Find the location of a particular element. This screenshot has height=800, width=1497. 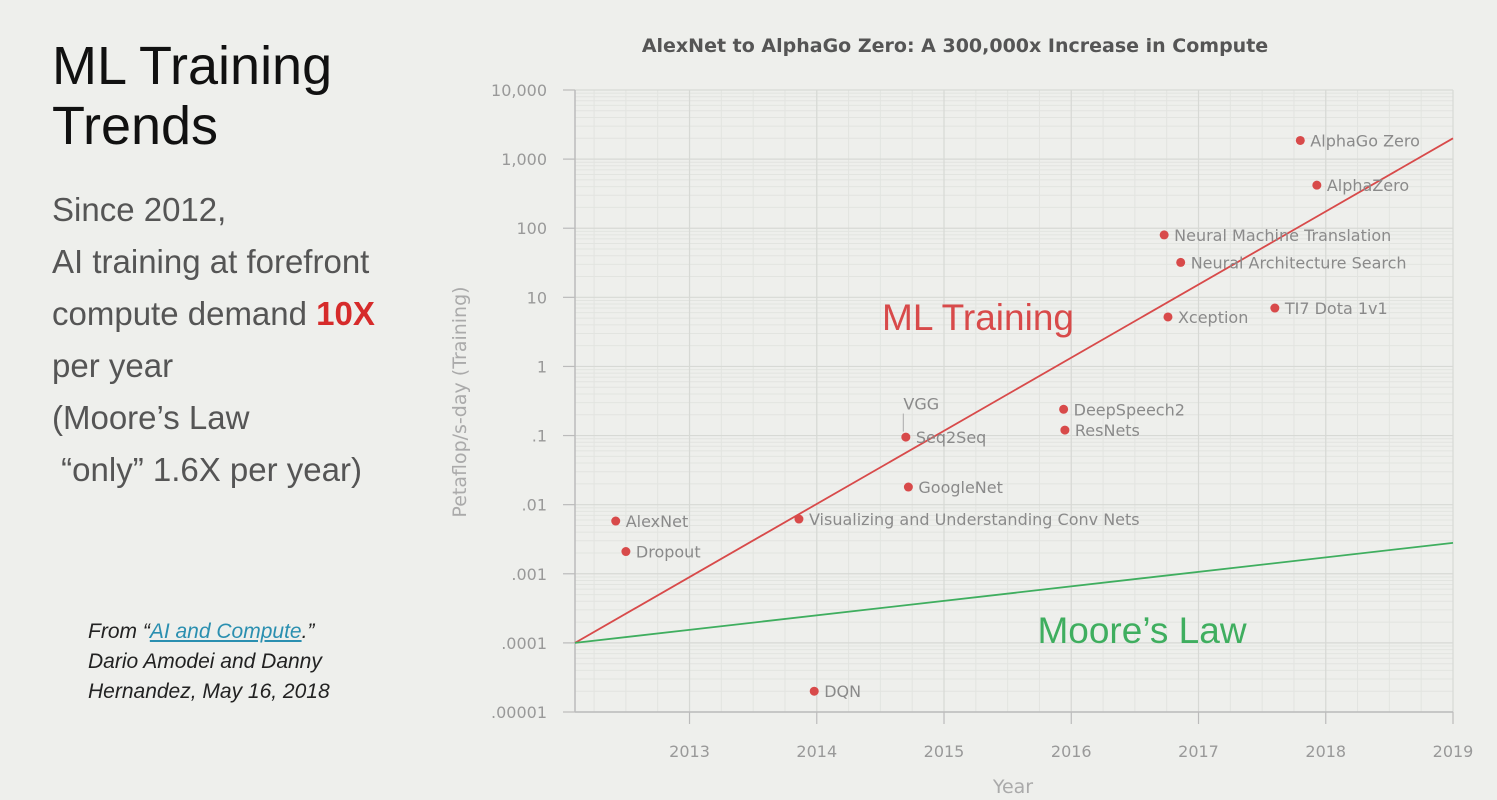

x-tick-label: 2018 is located at coordinates (1325, 751).